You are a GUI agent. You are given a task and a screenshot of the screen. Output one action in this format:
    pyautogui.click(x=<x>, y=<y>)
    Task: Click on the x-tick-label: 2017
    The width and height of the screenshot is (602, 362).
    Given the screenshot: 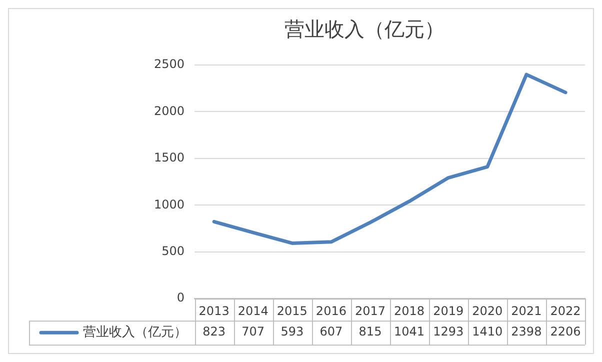 What is the action you would take?
    pyautogui.click(x=370, y=311)
    